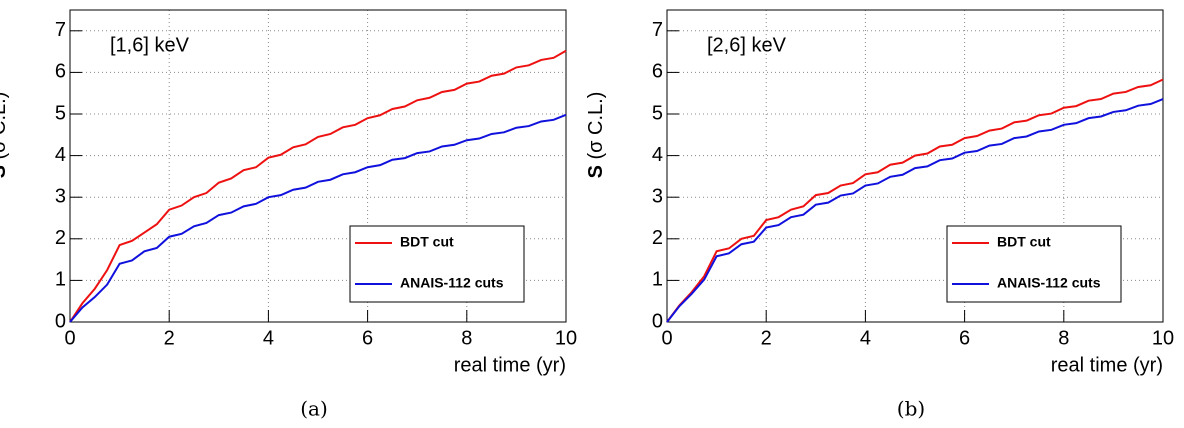 Image resolution: width=1184 pixels, height=428 pixels. I want to click on caption: (b), so click(911, 409).